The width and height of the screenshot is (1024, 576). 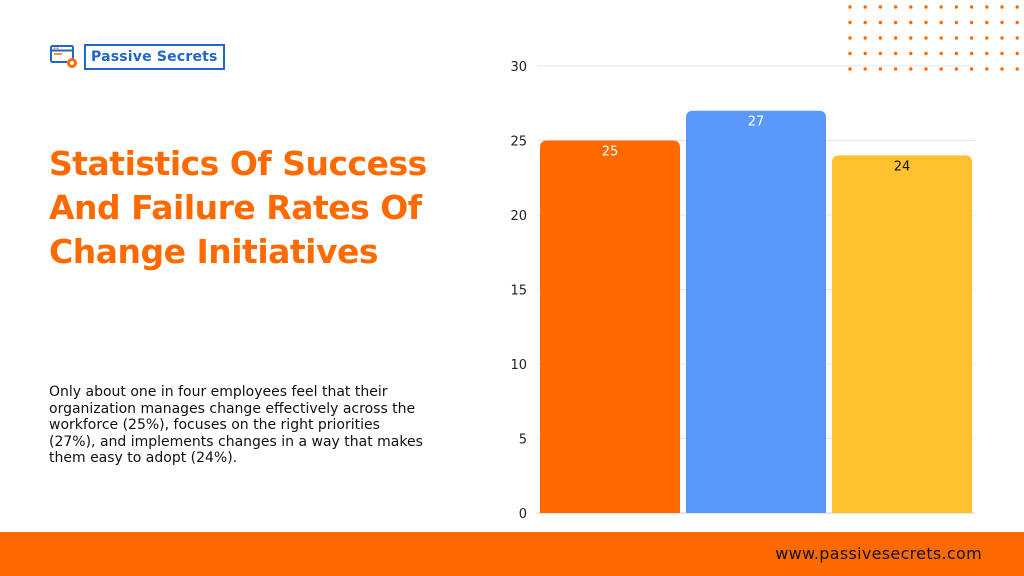 What do you see at coordinates (63, 56) in the screenshot?
I see `browser-gear-icon` at bounding box center [63, 56].